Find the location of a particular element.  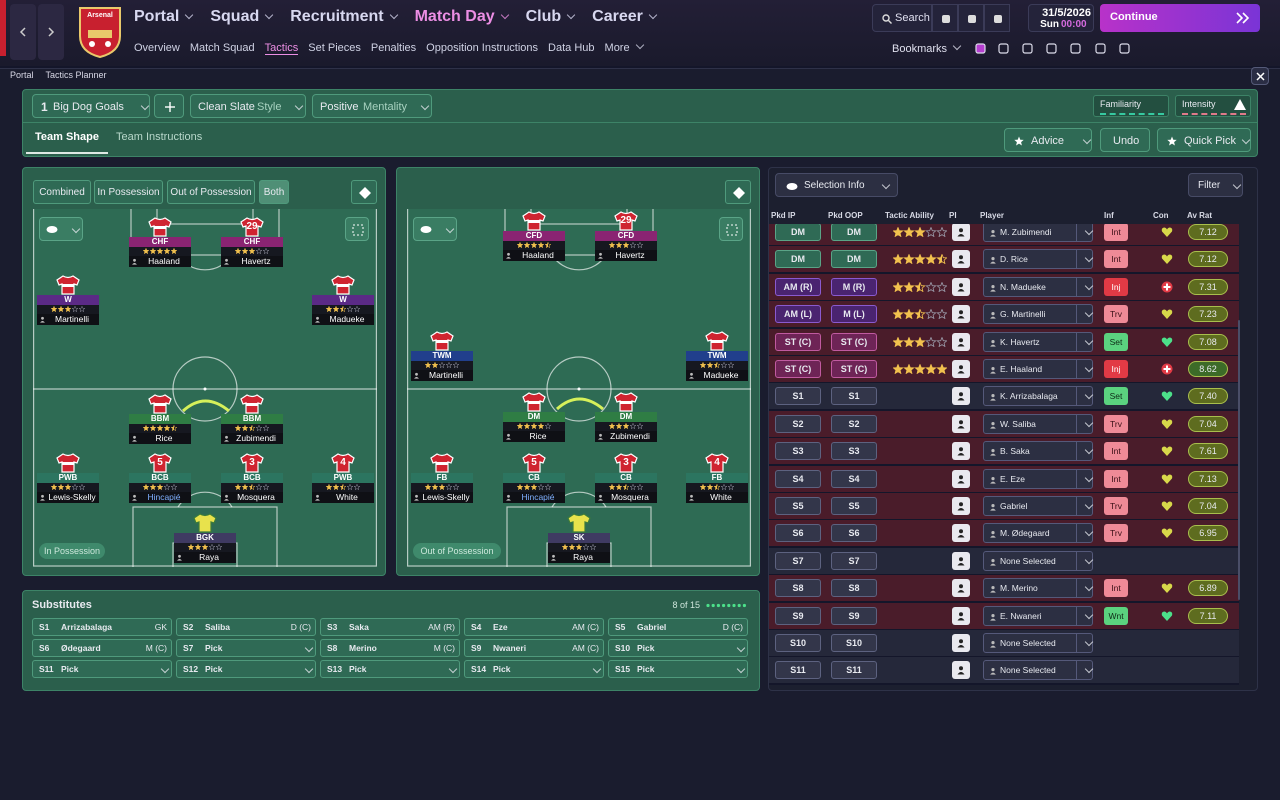

selection-row: S7 S7 None Selected is located at coordinates (1004, 561).